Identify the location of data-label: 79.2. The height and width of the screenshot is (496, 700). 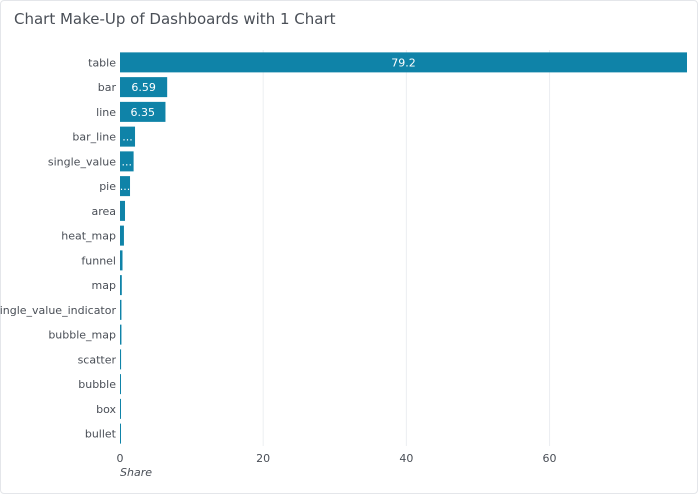
(403, 62).